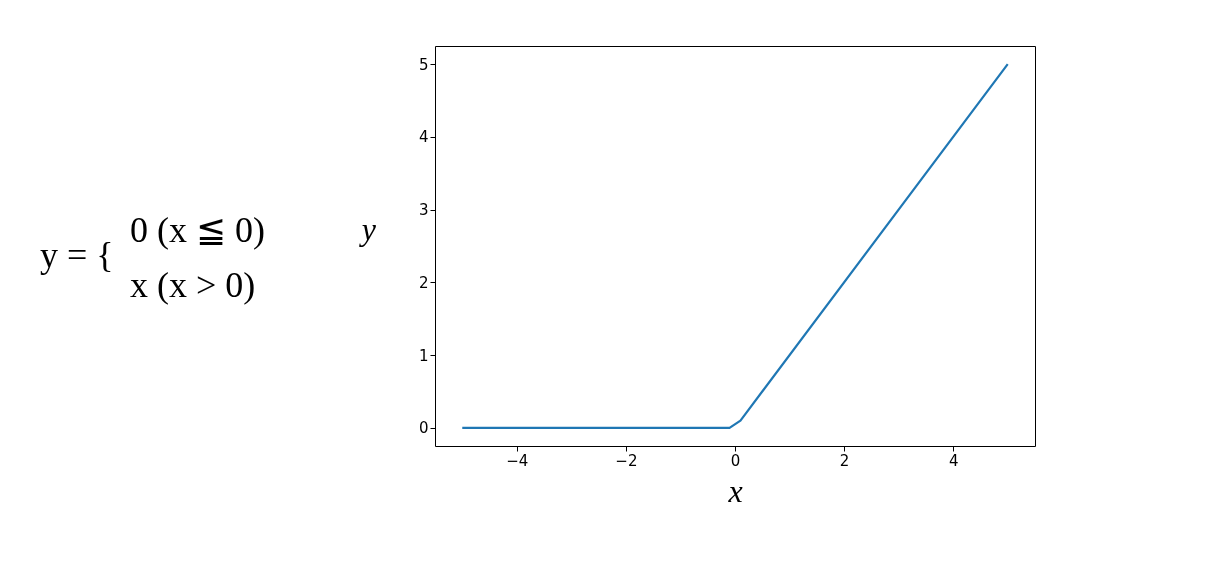  I want to click on y-tick-label: 1, so click(423, 355).